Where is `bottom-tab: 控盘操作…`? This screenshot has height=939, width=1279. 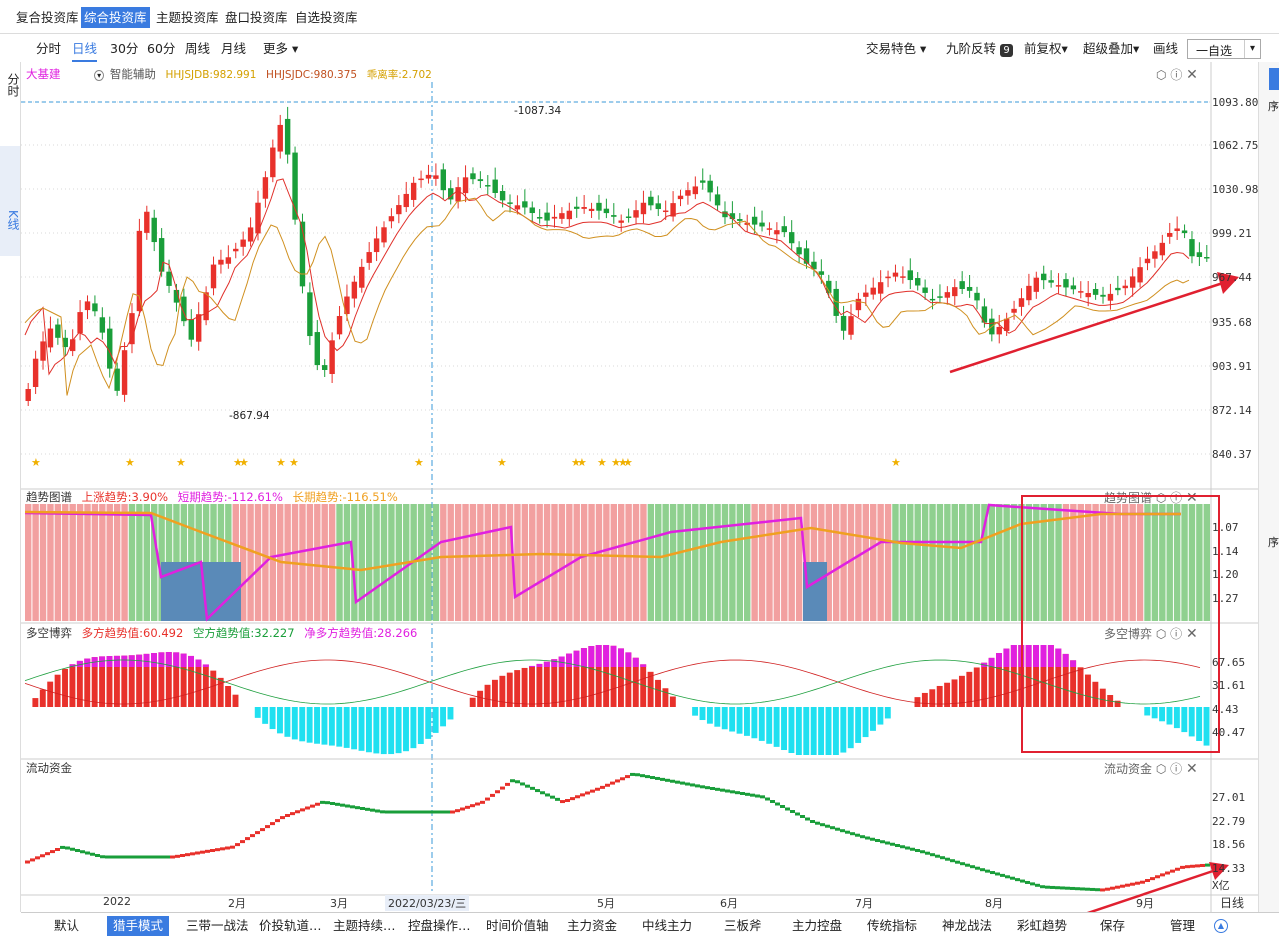
bottom-tab: 控盘操作… is located at coordinates (439, 925).